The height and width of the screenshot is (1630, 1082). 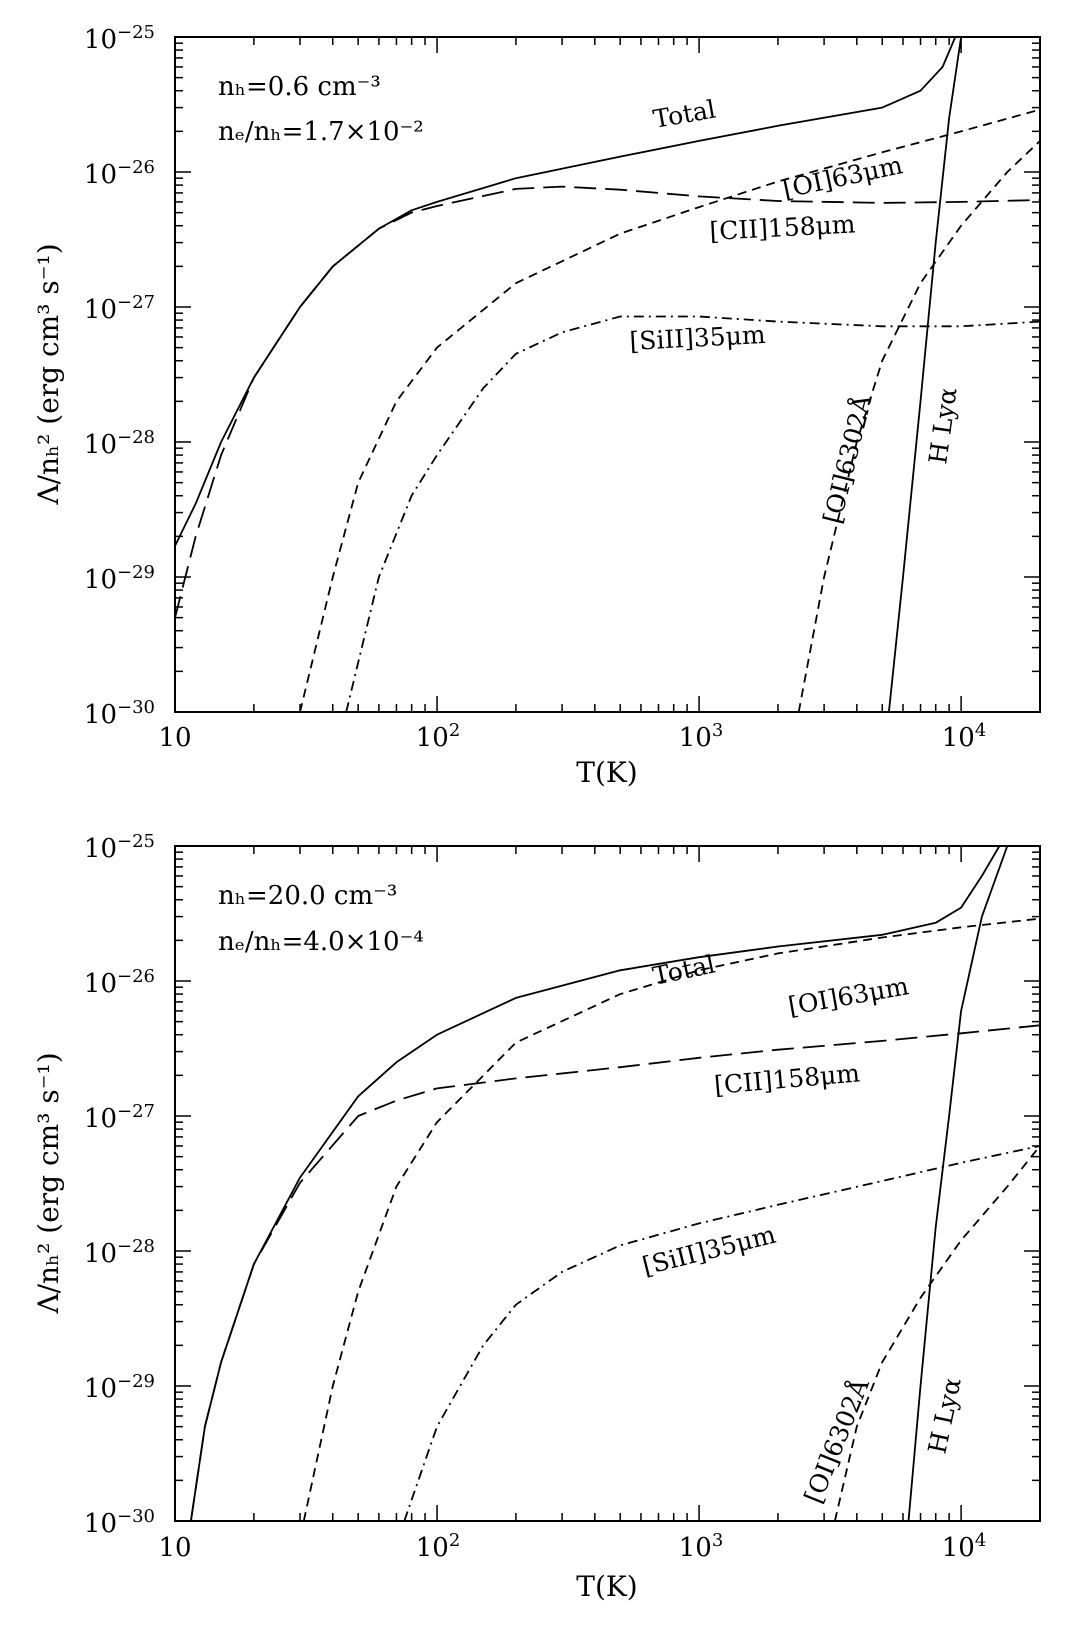 What do you see at coordinates (721, 1333) in the screenshot?
I see `series-line-siii-35-m` at bounding box center [721, 1333].